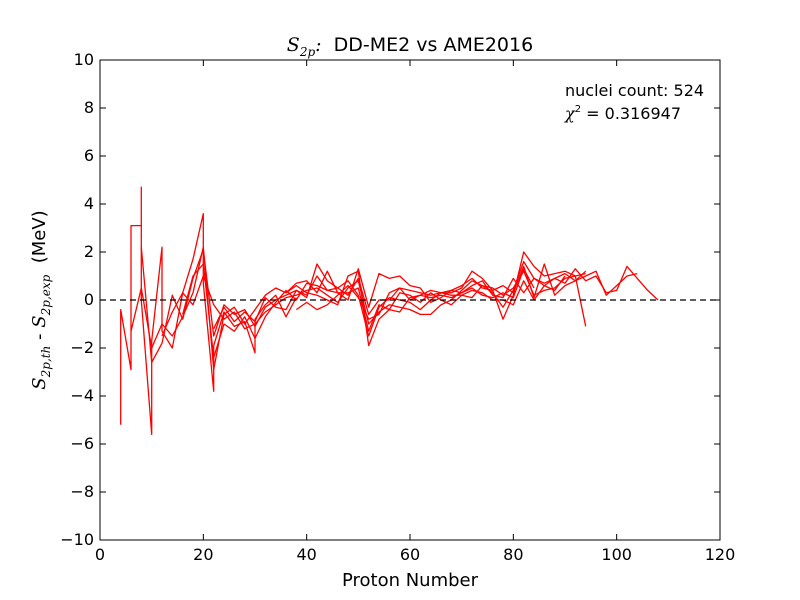  Describe the element at coordinates (100, 554) in the screenshot. I see `x-tick-label: 0` at that location.